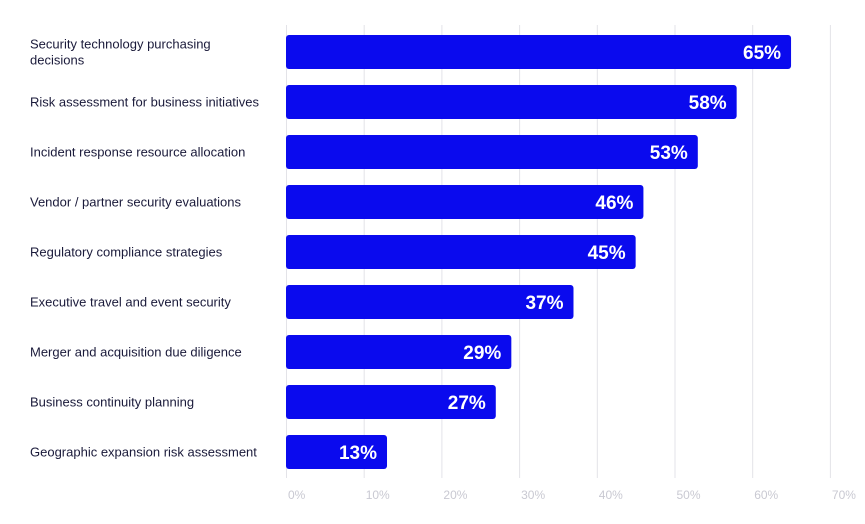 The width and height of the screenshot is (865, 524). I want to click on bar-value-label: 29%, so click(482, 353).